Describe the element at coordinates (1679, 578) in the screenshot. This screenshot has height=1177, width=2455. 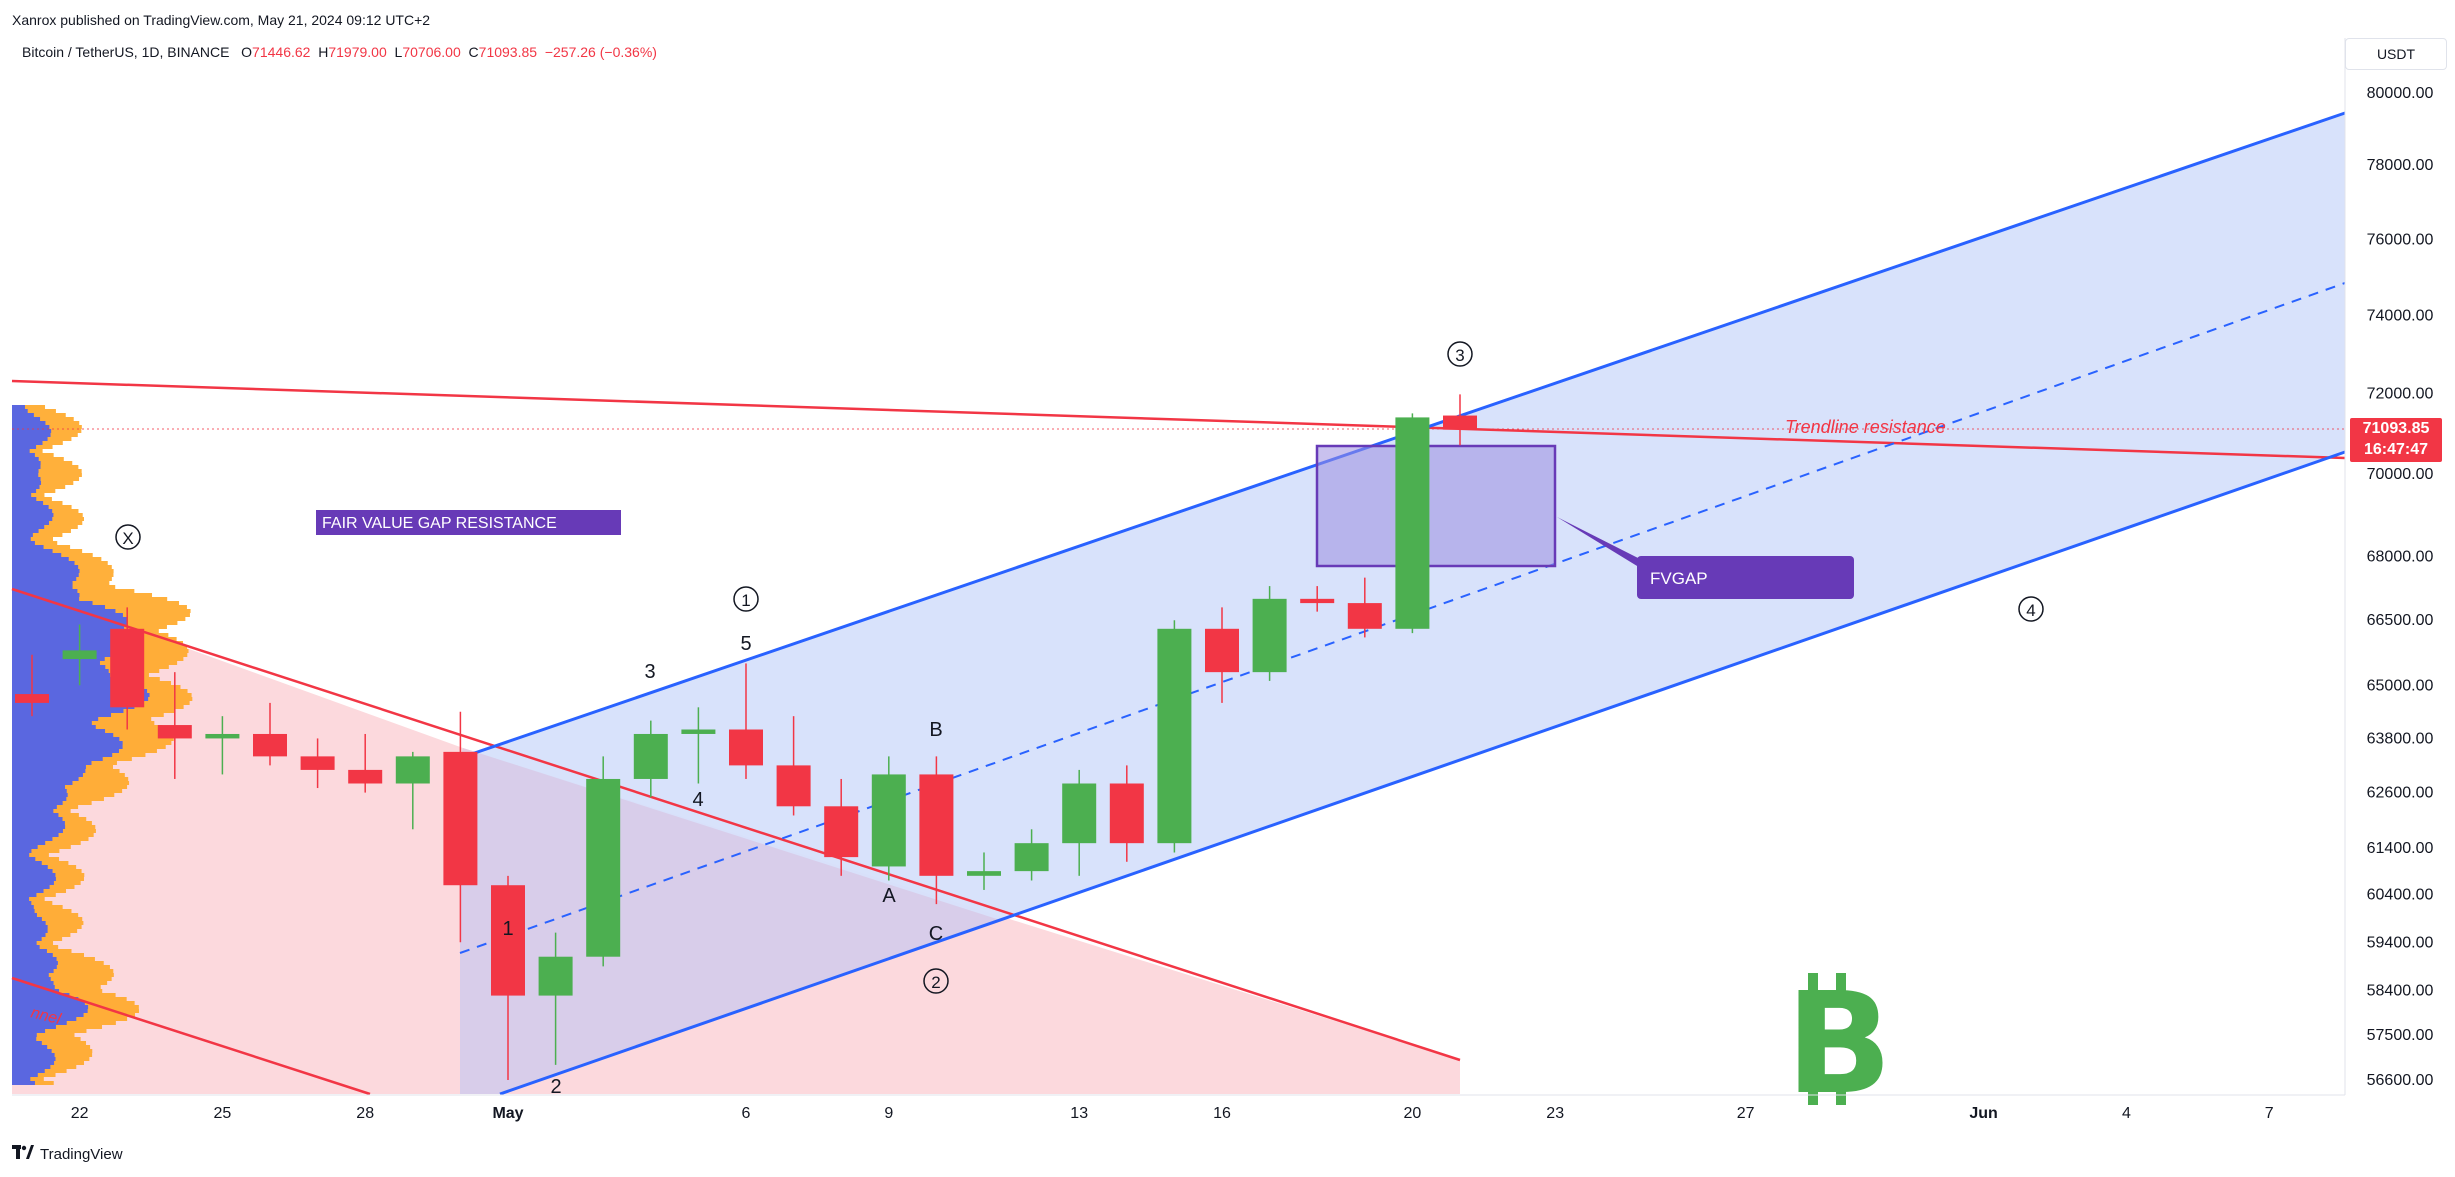
I see `fvgap-label: FVGAP` at that location.